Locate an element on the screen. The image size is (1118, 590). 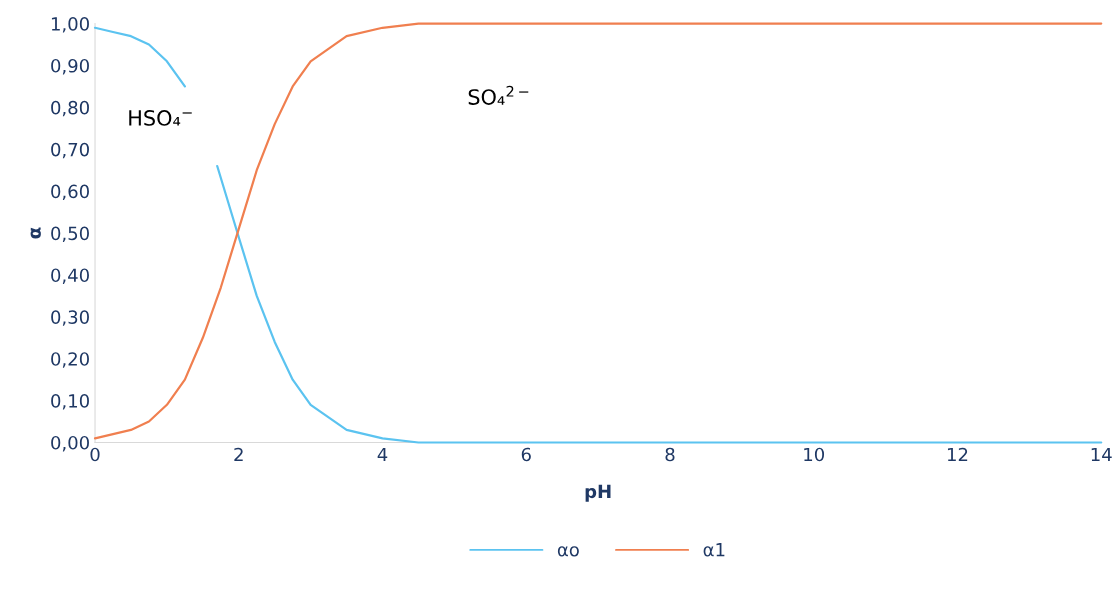
x-axis-title: pH is located at coordinates (598, 493).